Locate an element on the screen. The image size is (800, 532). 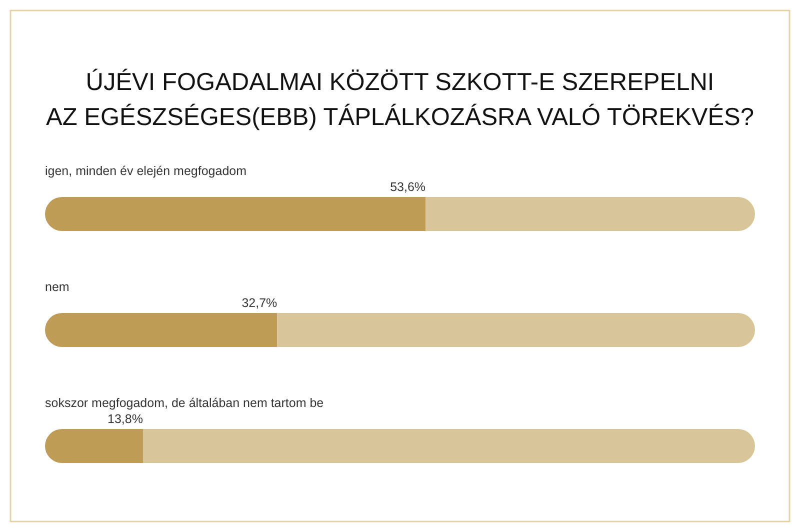
y-tick-label: nem is located at coordinates (57, 287).